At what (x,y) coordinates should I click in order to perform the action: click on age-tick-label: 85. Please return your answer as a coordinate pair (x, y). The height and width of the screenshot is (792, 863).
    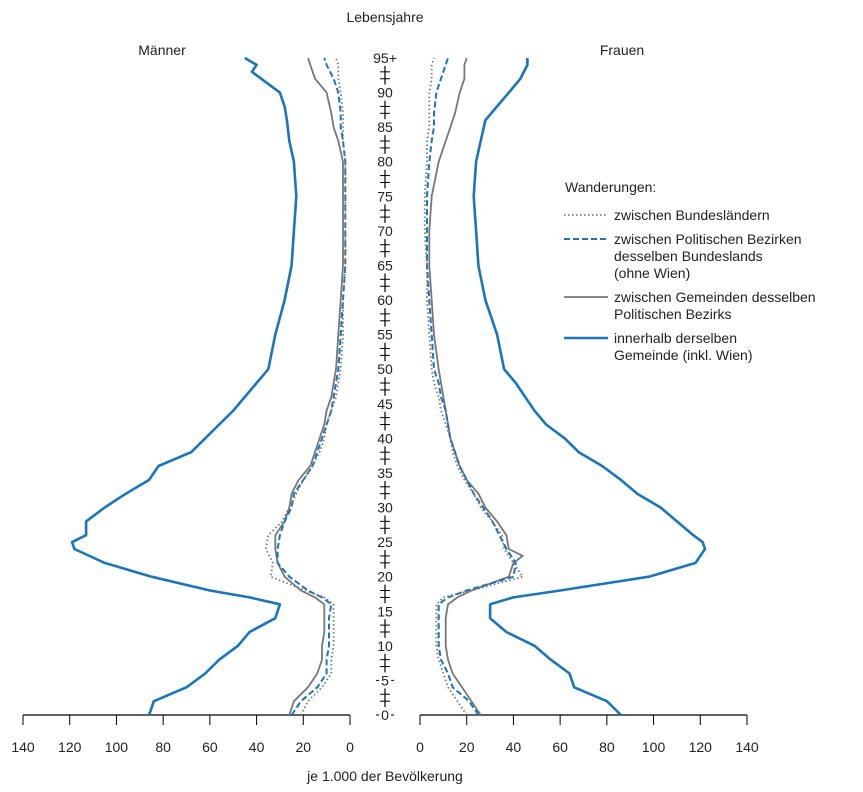
    Looking at the image, I should click on (385, 127).